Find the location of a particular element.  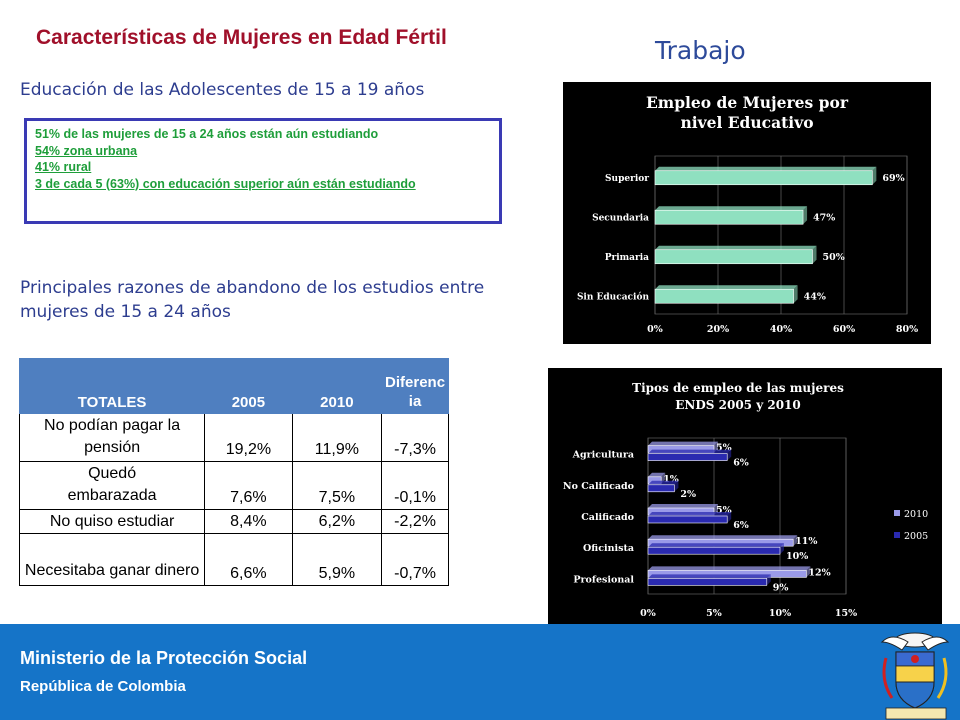

header-diferencia: Diferencia is located at coordinates (415, 386).